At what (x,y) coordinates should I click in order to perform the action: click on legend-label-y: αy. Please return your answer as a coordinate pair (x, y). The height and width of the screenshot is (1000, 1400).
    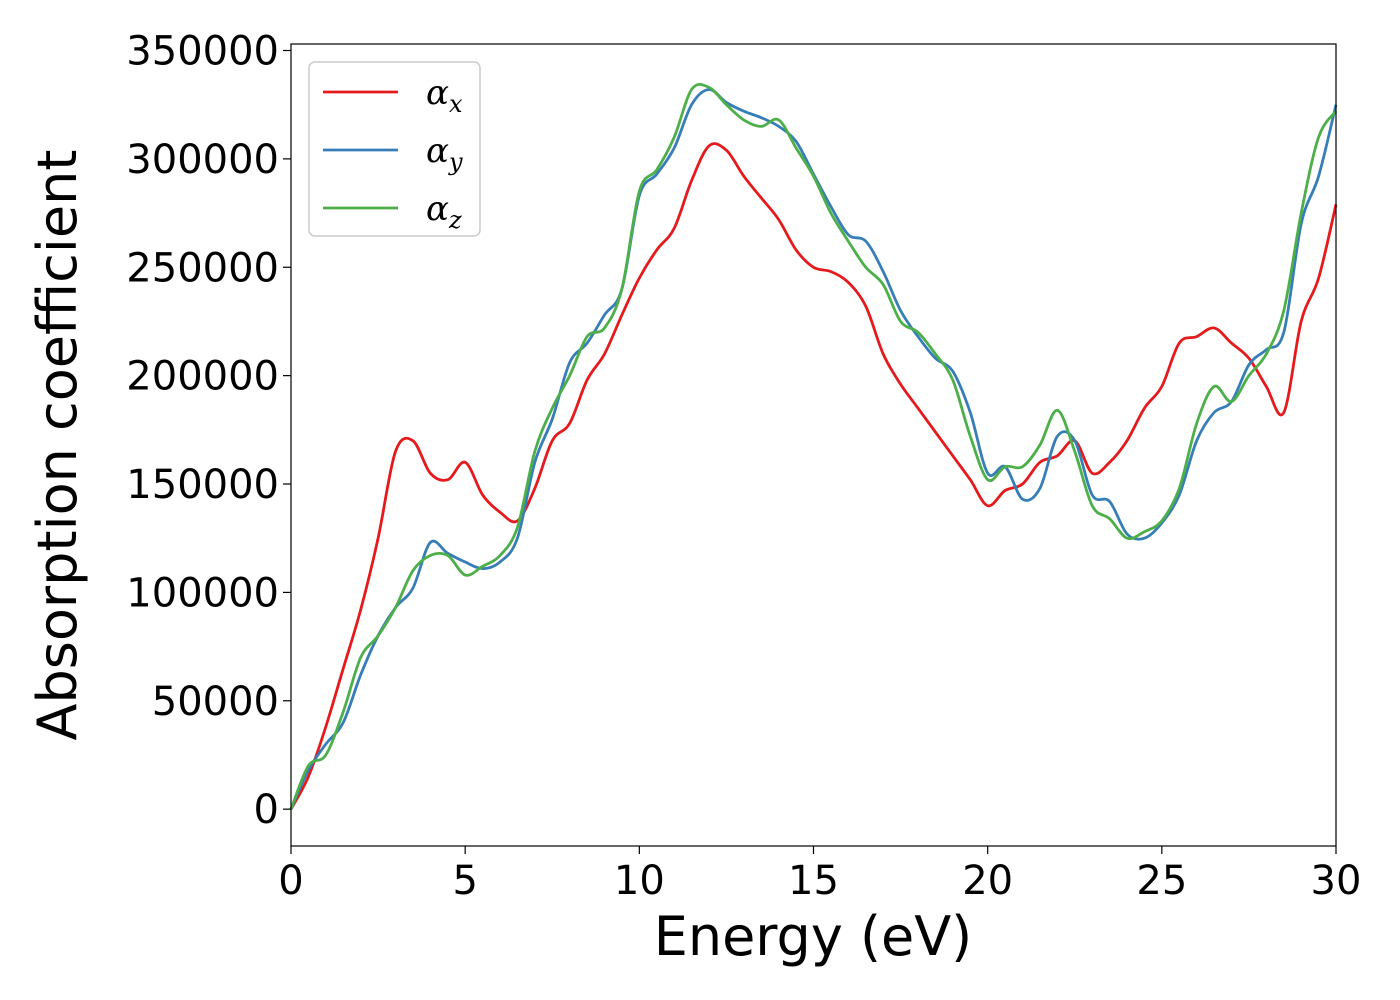
    Looking at the image, I should click on (444, 153).